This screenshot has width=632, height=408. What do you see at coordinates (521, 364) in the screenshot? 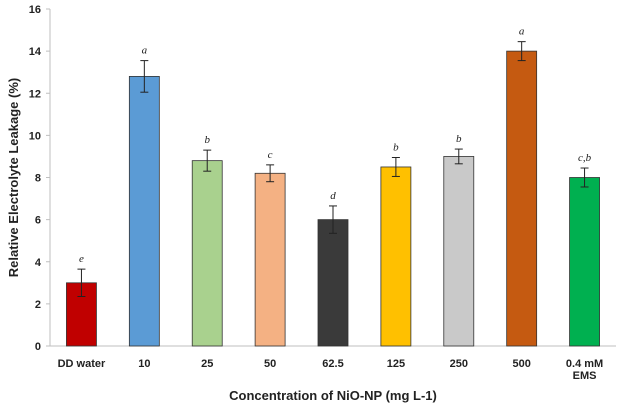
I see `x-tick-label: 500` at bounding box center [521, 364].